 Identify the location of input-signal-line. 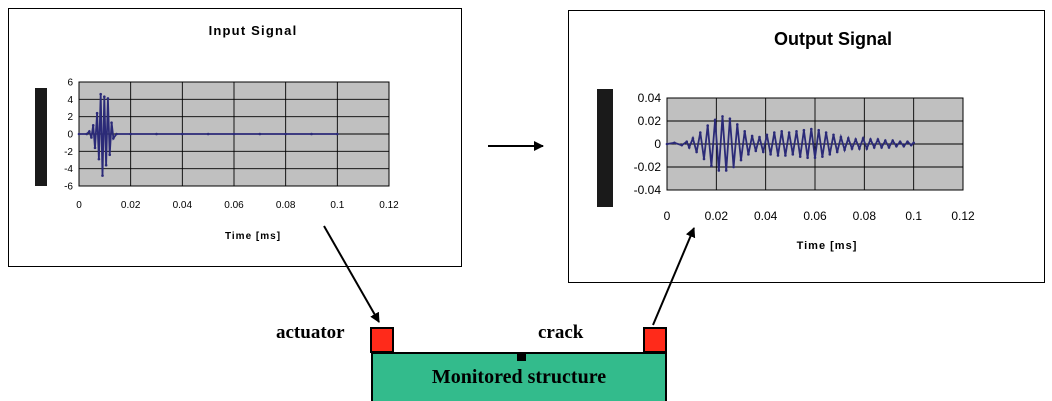
(208, 135).